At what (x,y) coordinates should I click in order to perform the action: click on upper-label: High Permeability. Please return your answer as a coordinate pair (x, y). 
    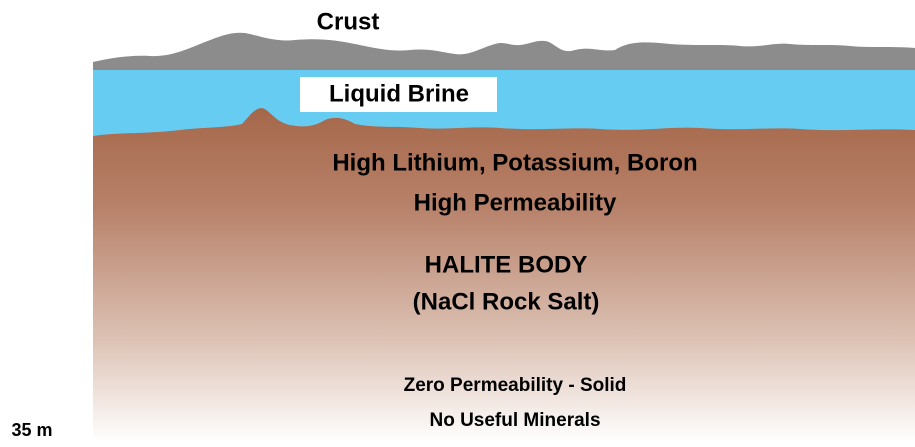
    Looking at the image, I should click on (515, 202).